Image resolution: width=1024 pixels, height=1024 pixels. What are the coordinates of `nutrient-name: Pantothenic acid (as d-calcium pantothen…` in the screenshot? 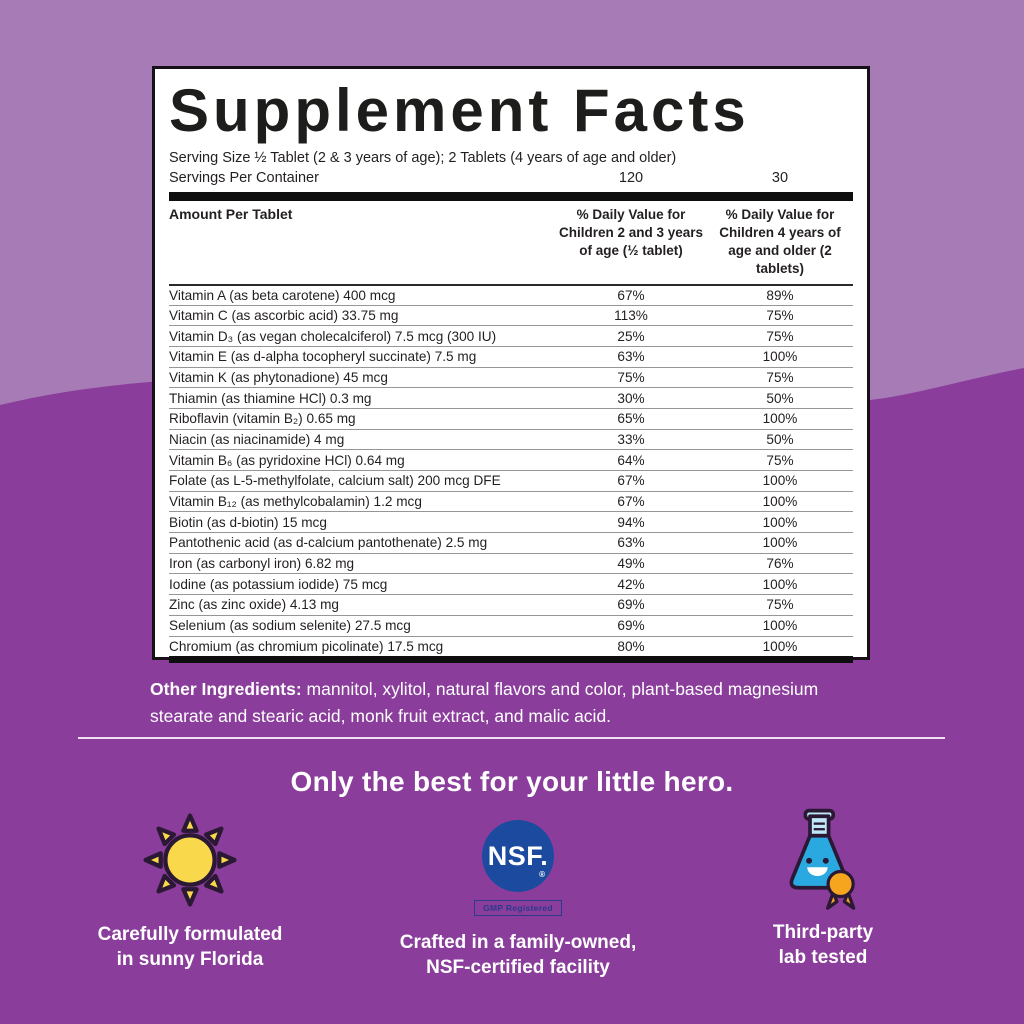 It's located at (328, 543).